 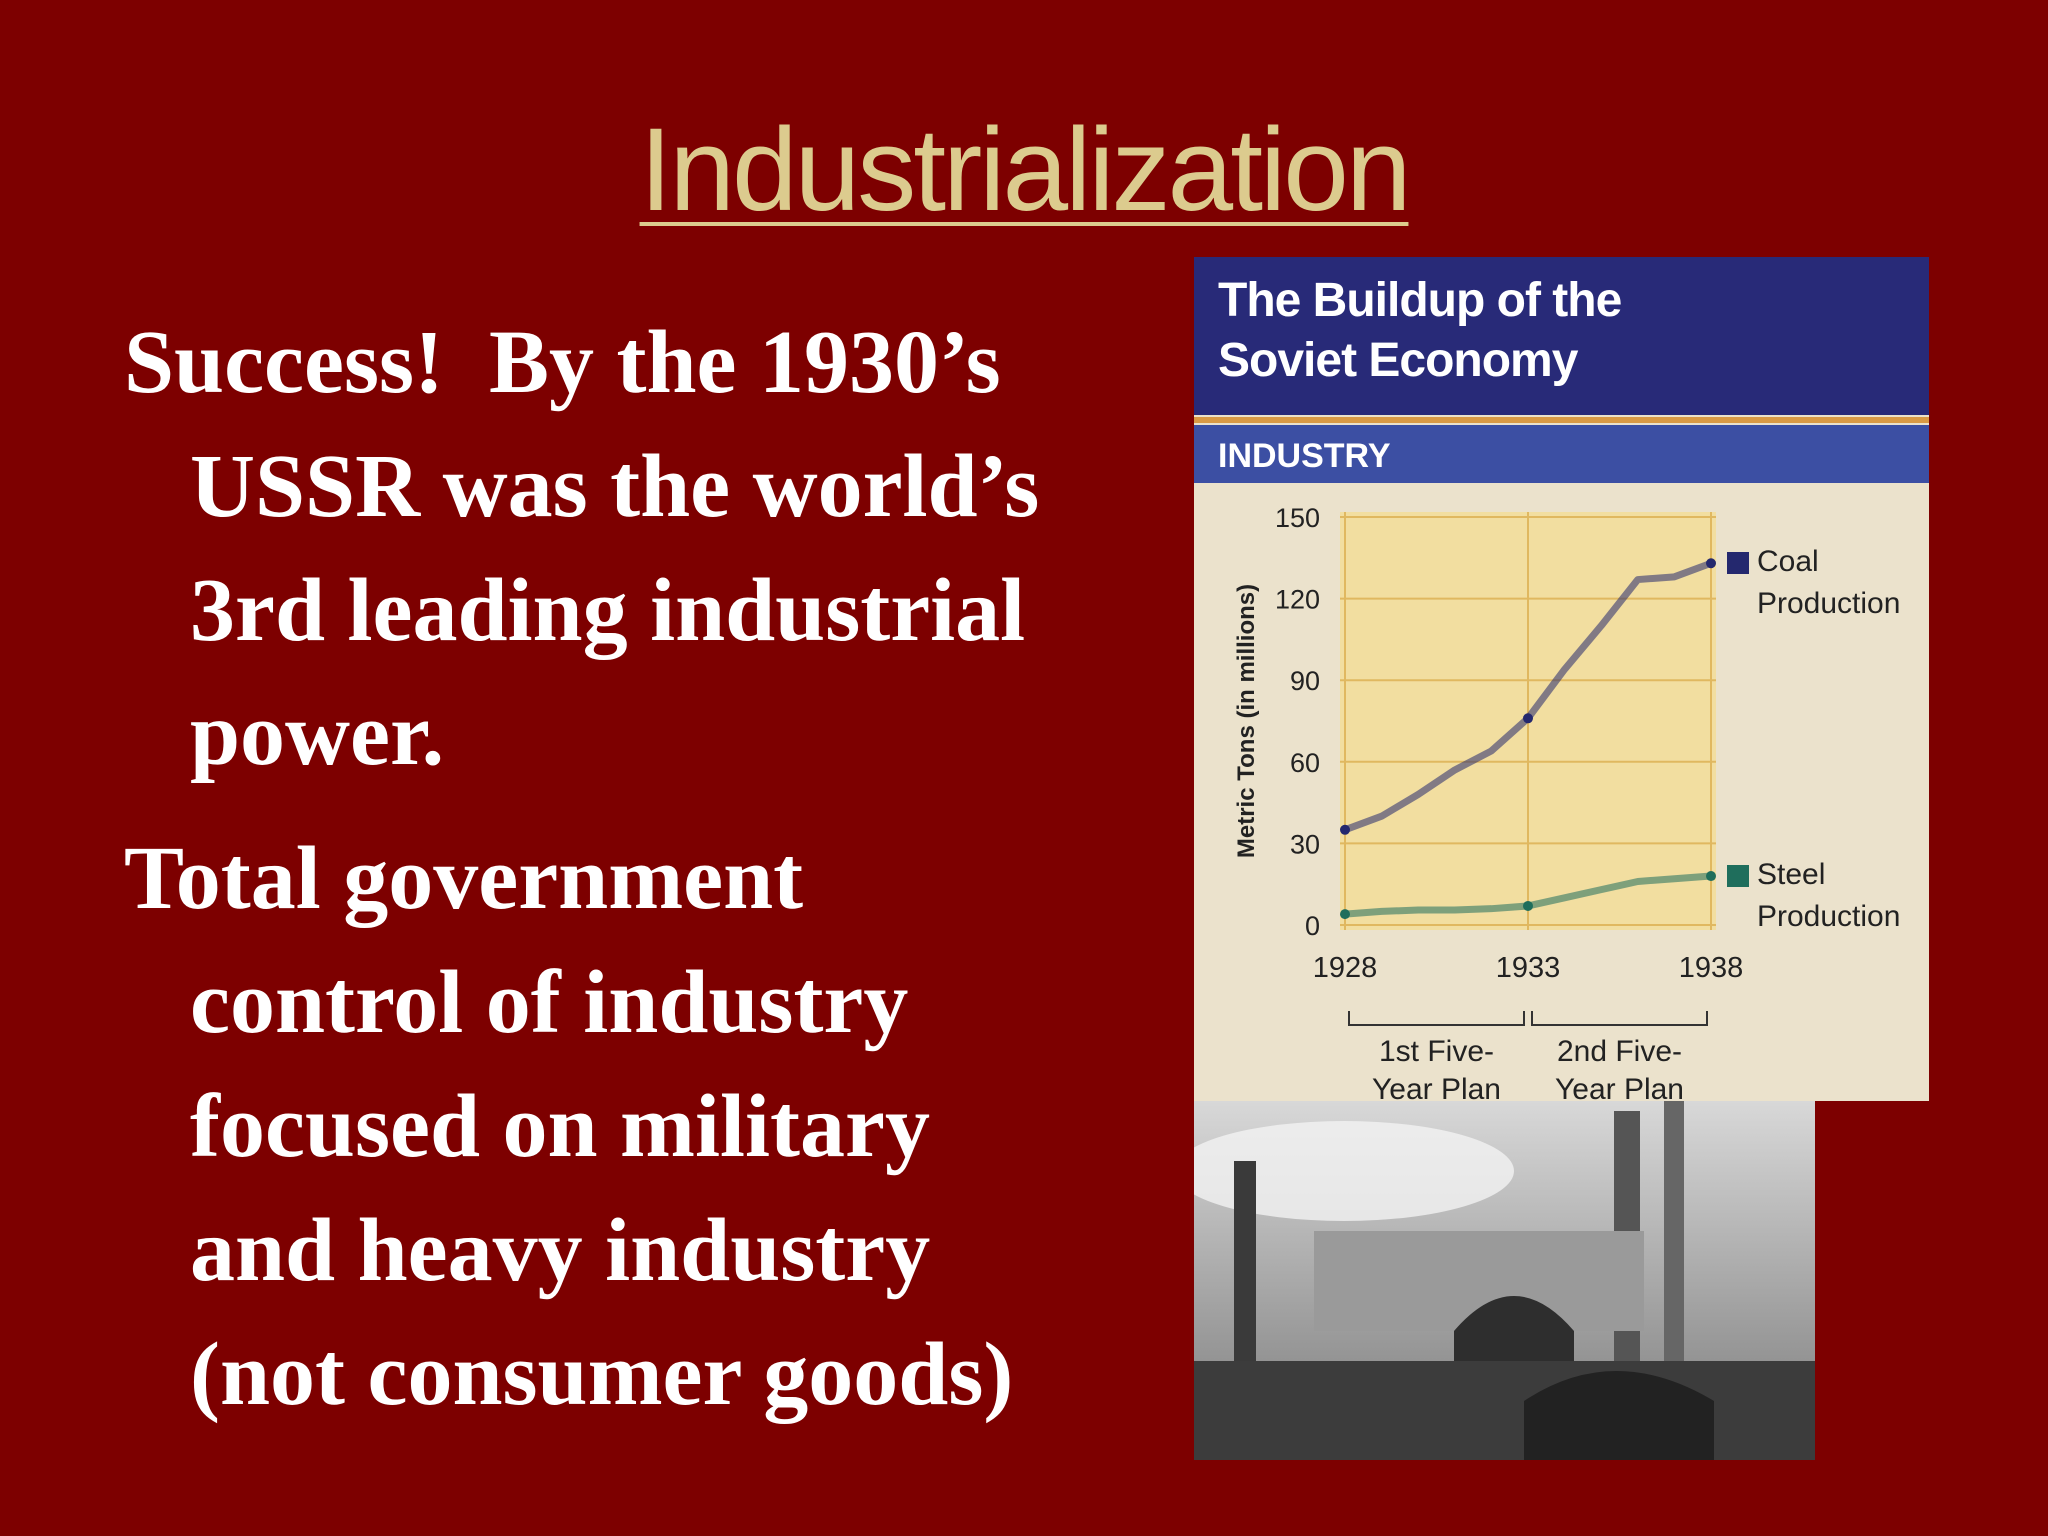 What do you see at coordinates (608, 610) in the screenshot?
I see `bullet-line: 3rd leading industrial` at bounding box center [608, 610].